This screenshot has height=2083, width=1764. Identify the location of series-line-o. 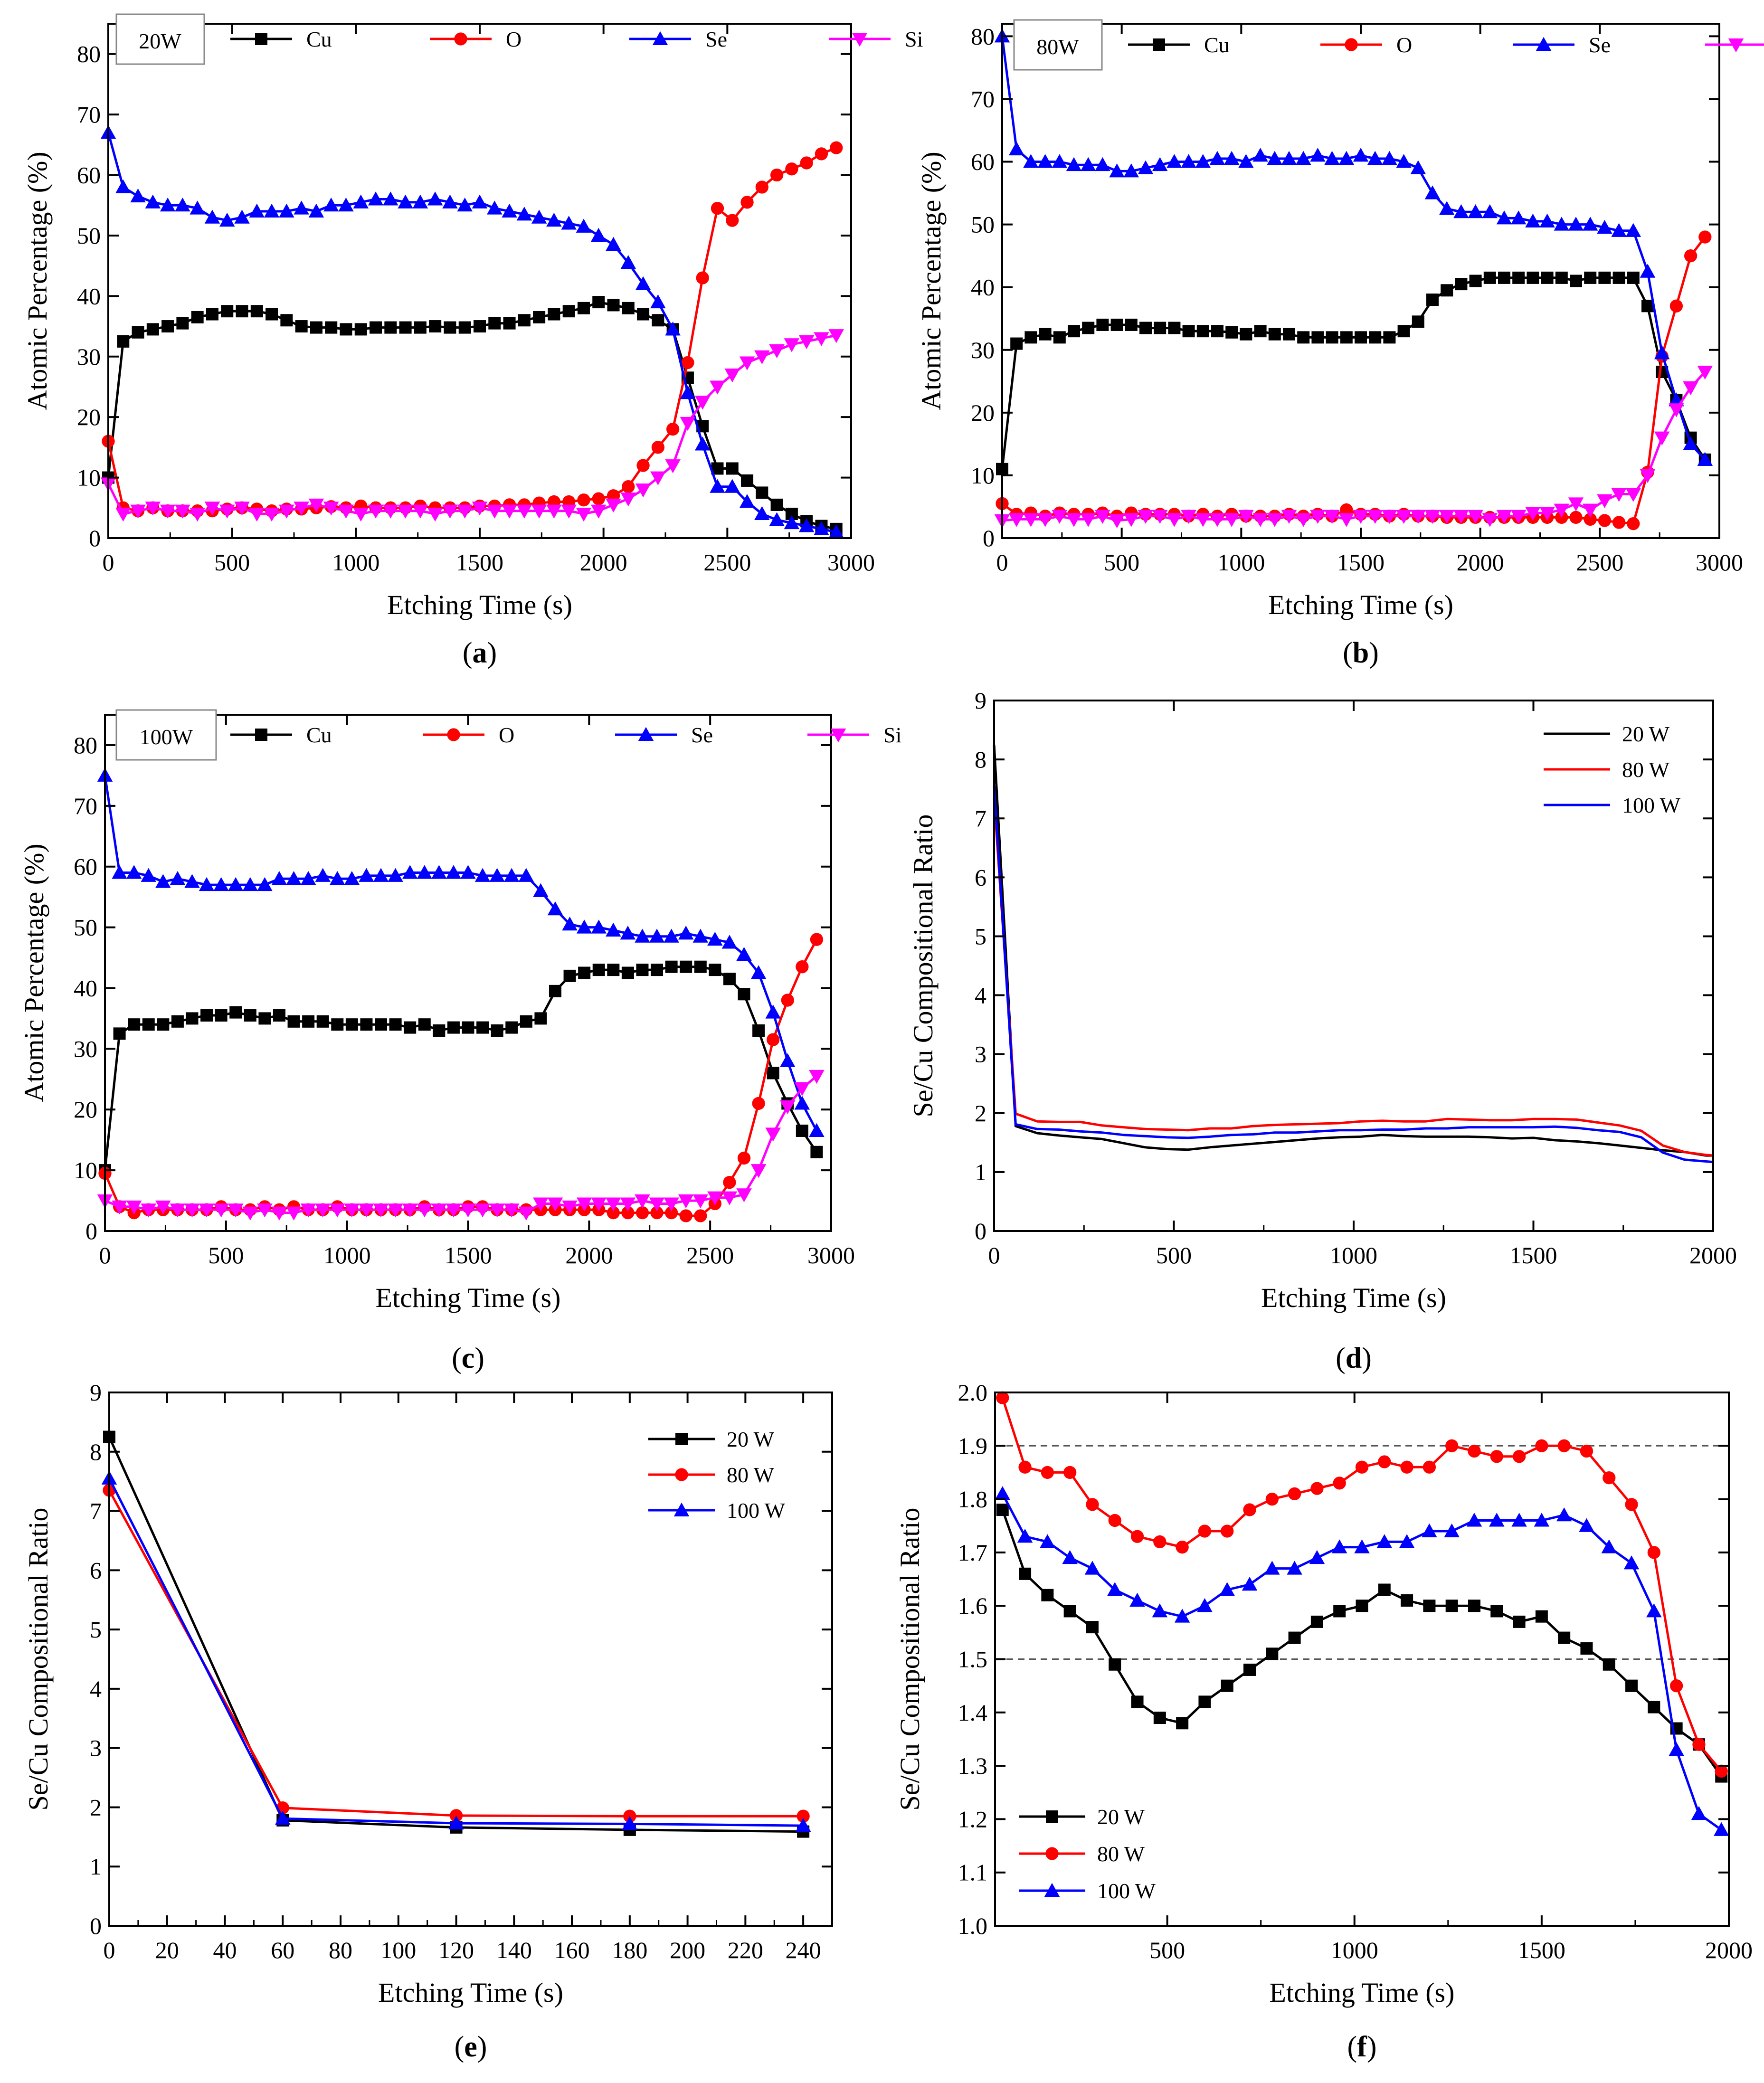
(472, 329).